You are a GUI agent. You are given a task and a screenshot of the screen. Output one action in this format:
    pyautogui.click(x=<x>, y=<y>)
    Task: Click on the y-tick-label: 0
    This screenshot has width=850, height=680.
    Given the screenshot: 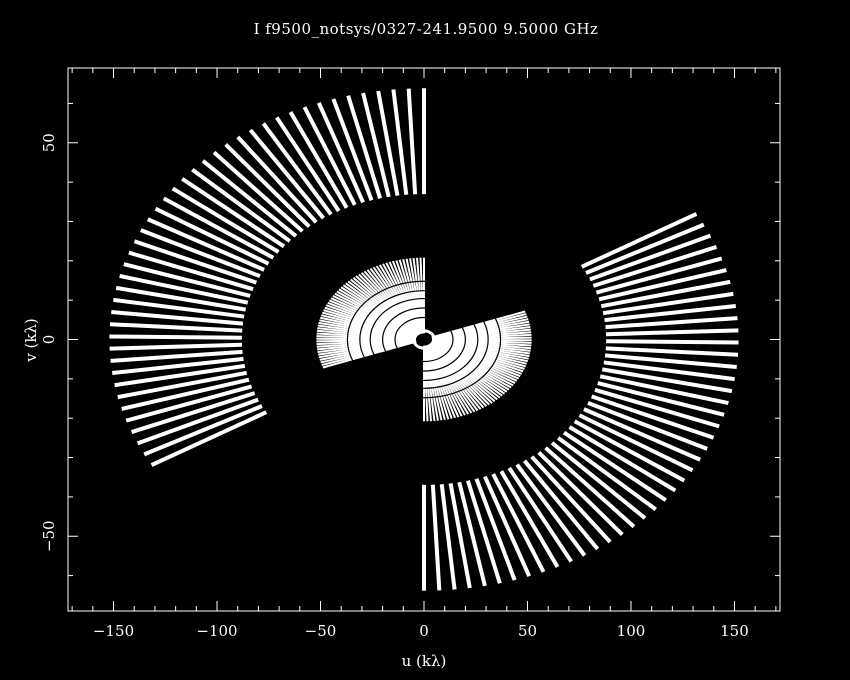 What is the action you would take?
    pyautogui.click(x=49, y=340)
    